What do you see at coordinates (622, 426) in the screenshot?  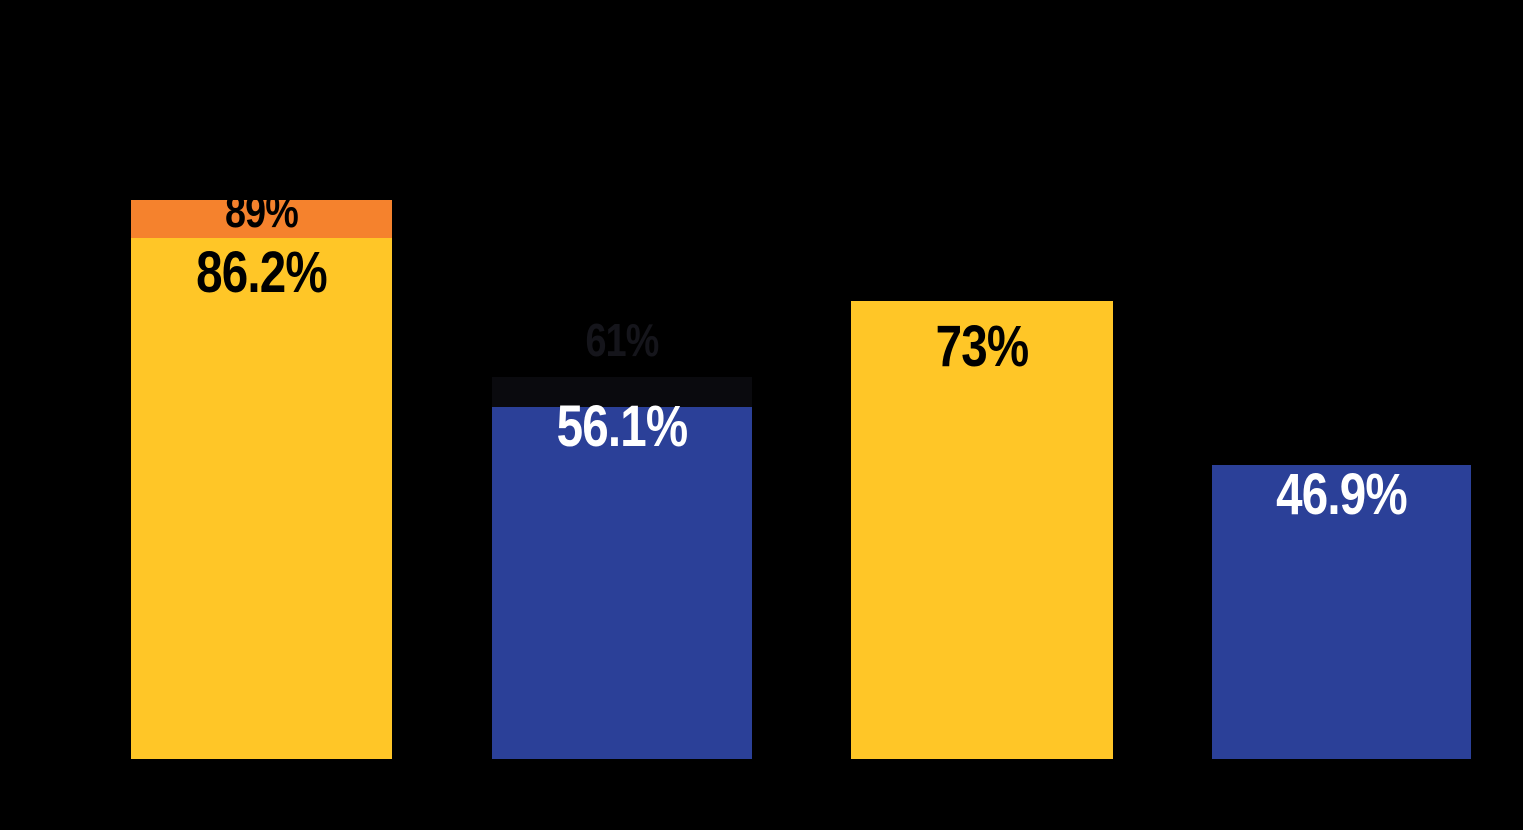 I see `bar-value-label: 56.1%` at bounding box center [622, 426].